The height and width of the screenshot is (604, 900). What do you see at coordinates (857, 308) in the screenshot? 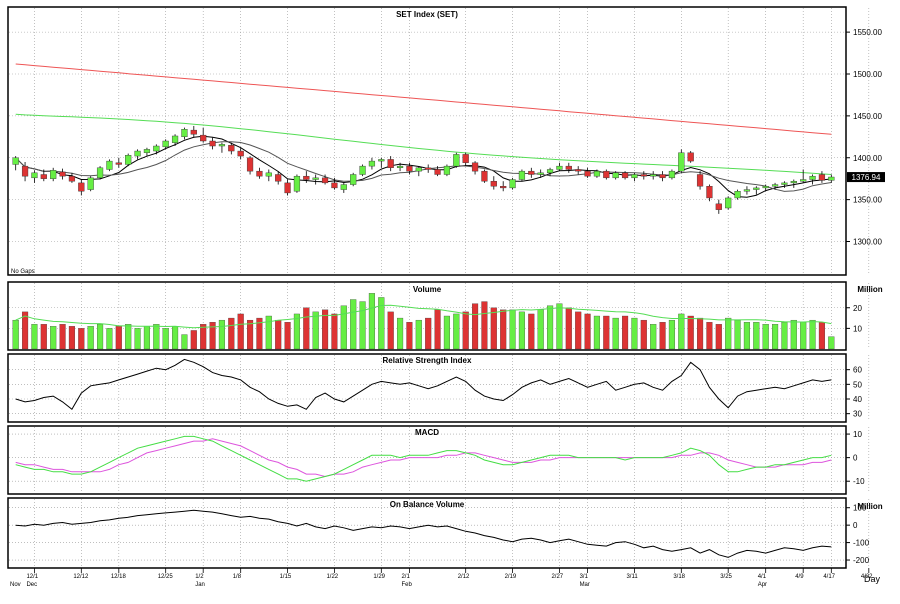
I see `ytick-label: 20` at bounding box center [857, 308].